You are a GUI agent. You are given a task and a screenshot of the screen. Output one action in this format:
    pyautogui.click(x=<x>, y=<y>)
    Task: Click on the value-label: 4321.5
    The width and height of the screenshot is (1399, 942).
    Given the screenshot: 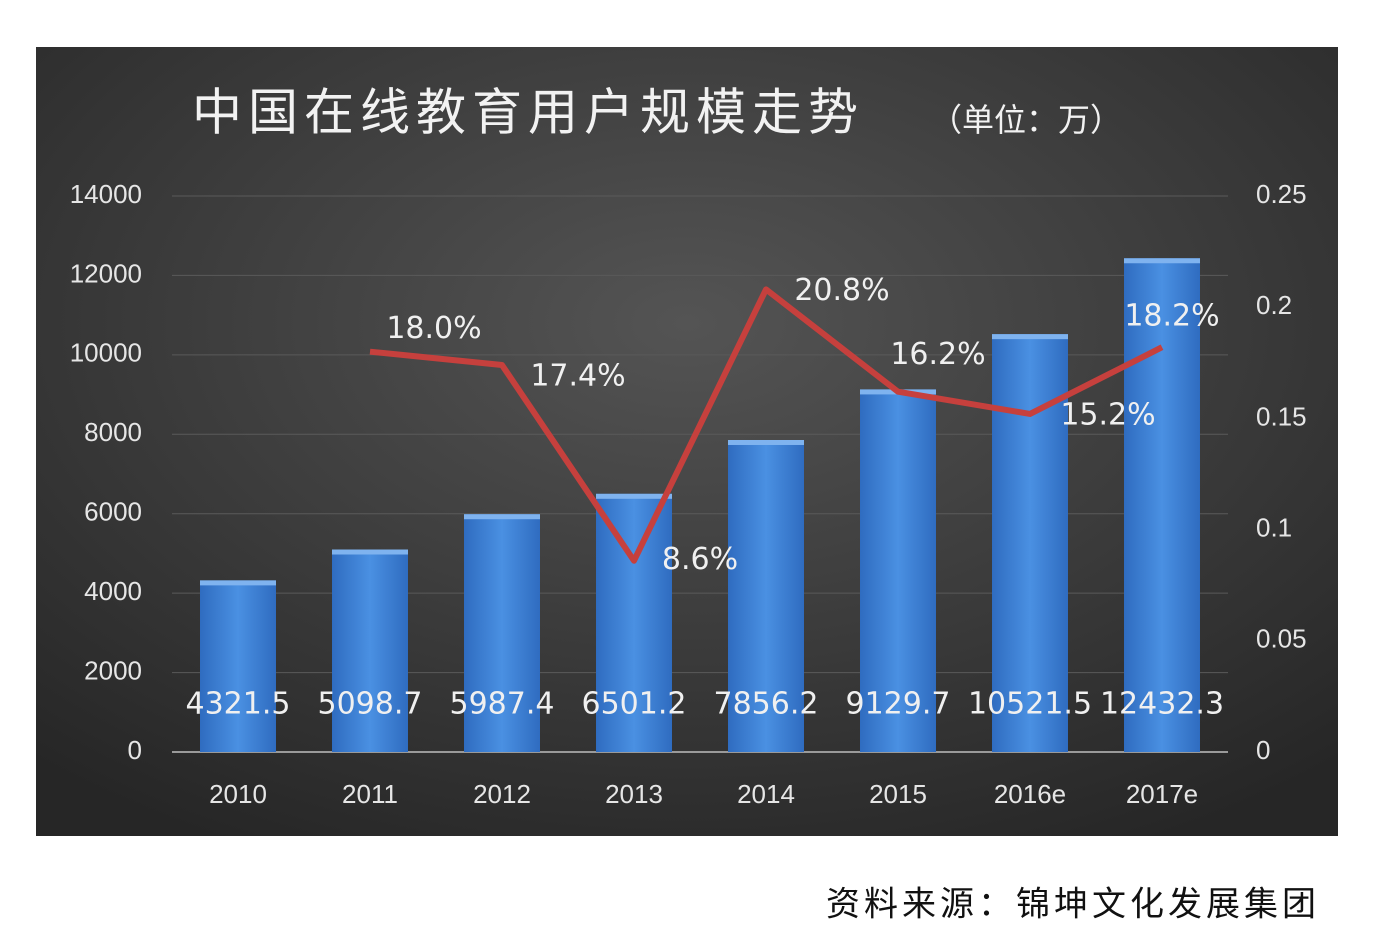 What is the action you would take?
    pyautogui.click(x=238, y=704)
    